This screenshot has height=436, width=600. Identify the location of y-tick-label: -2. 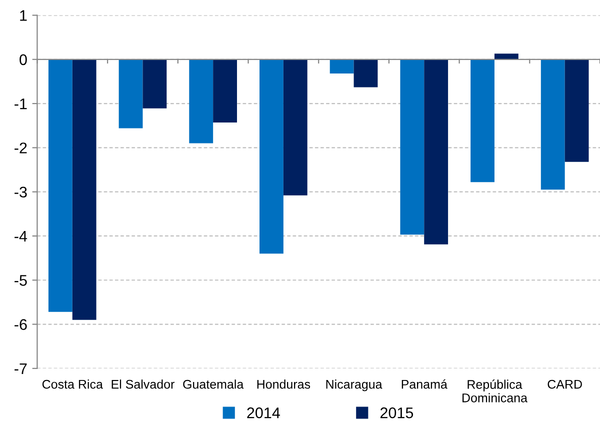
(20, 148).